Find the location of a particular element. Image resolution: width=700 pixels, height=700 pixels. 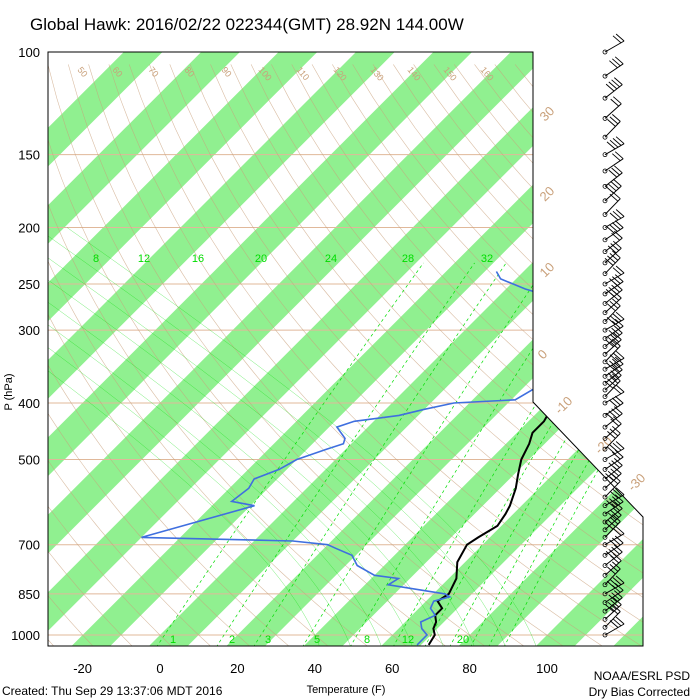

moist-adiabat-label: 0 is located at coordinates (543, 354).